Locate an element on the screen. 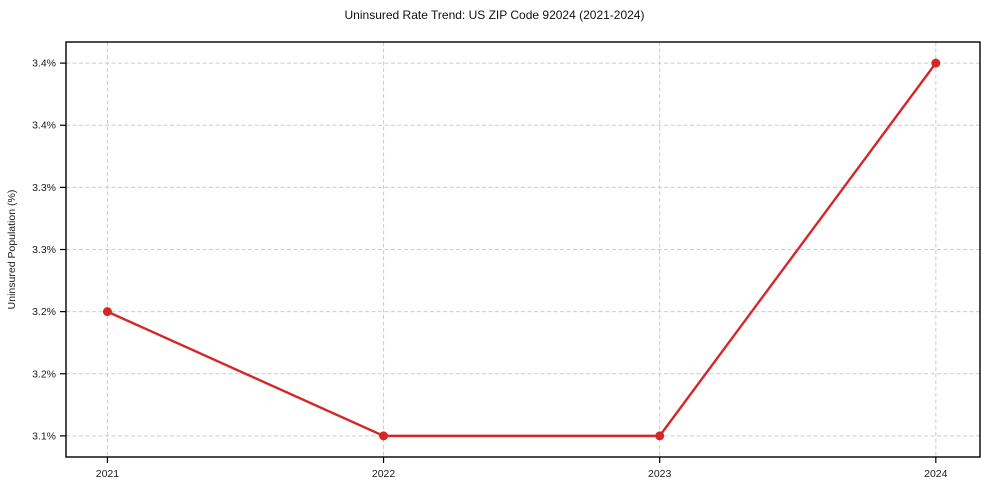  x-tick-label: 2021 is located at coordinates (108, 474).